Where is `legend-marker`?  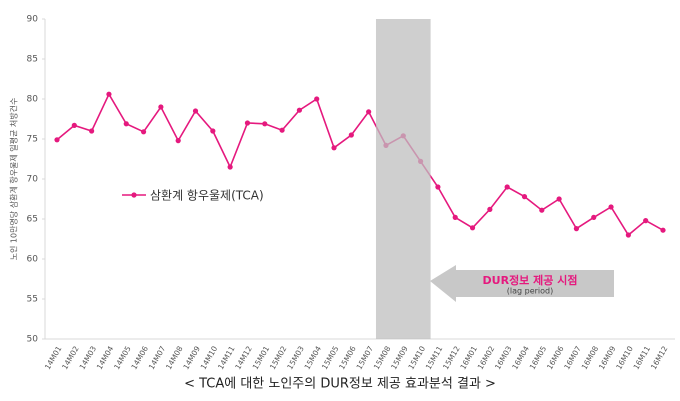
legend-marker is located at coordinates (134, 195).